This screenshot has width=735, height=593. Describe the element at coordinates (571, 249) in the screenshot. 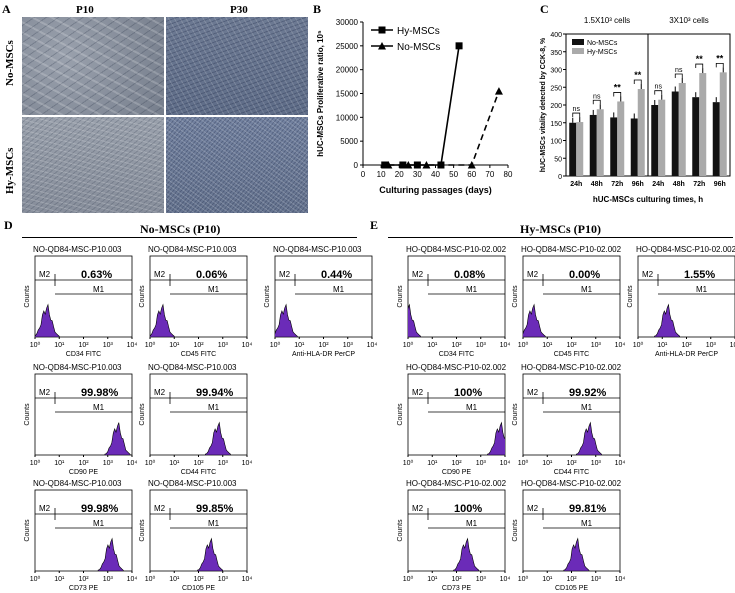

I see `flow-e-1-header: HO-QD84-MSC-P10-02.002` at that location.